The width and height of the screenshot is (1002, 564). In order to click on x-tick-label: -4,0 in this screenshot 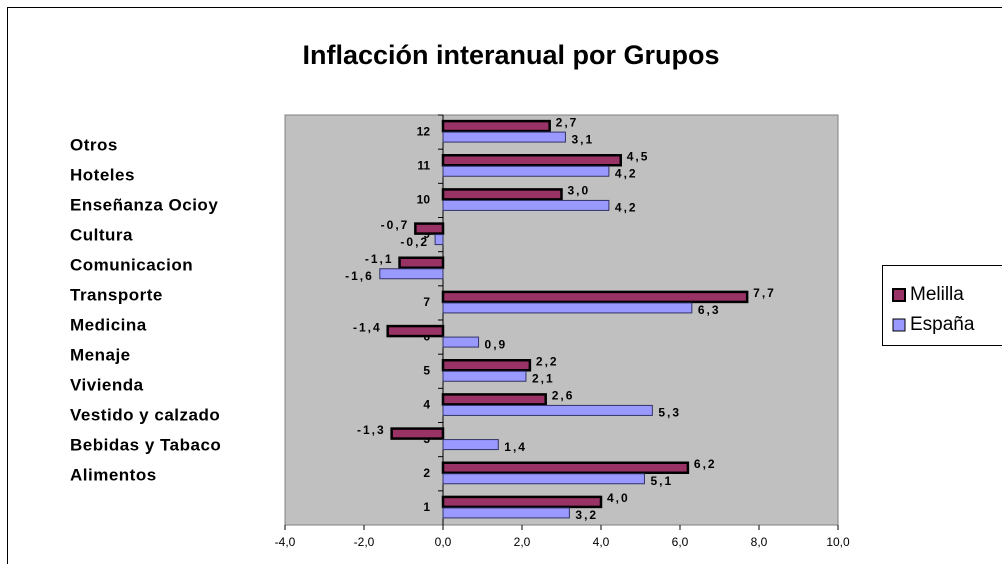, I will do `click(285, 542)`.